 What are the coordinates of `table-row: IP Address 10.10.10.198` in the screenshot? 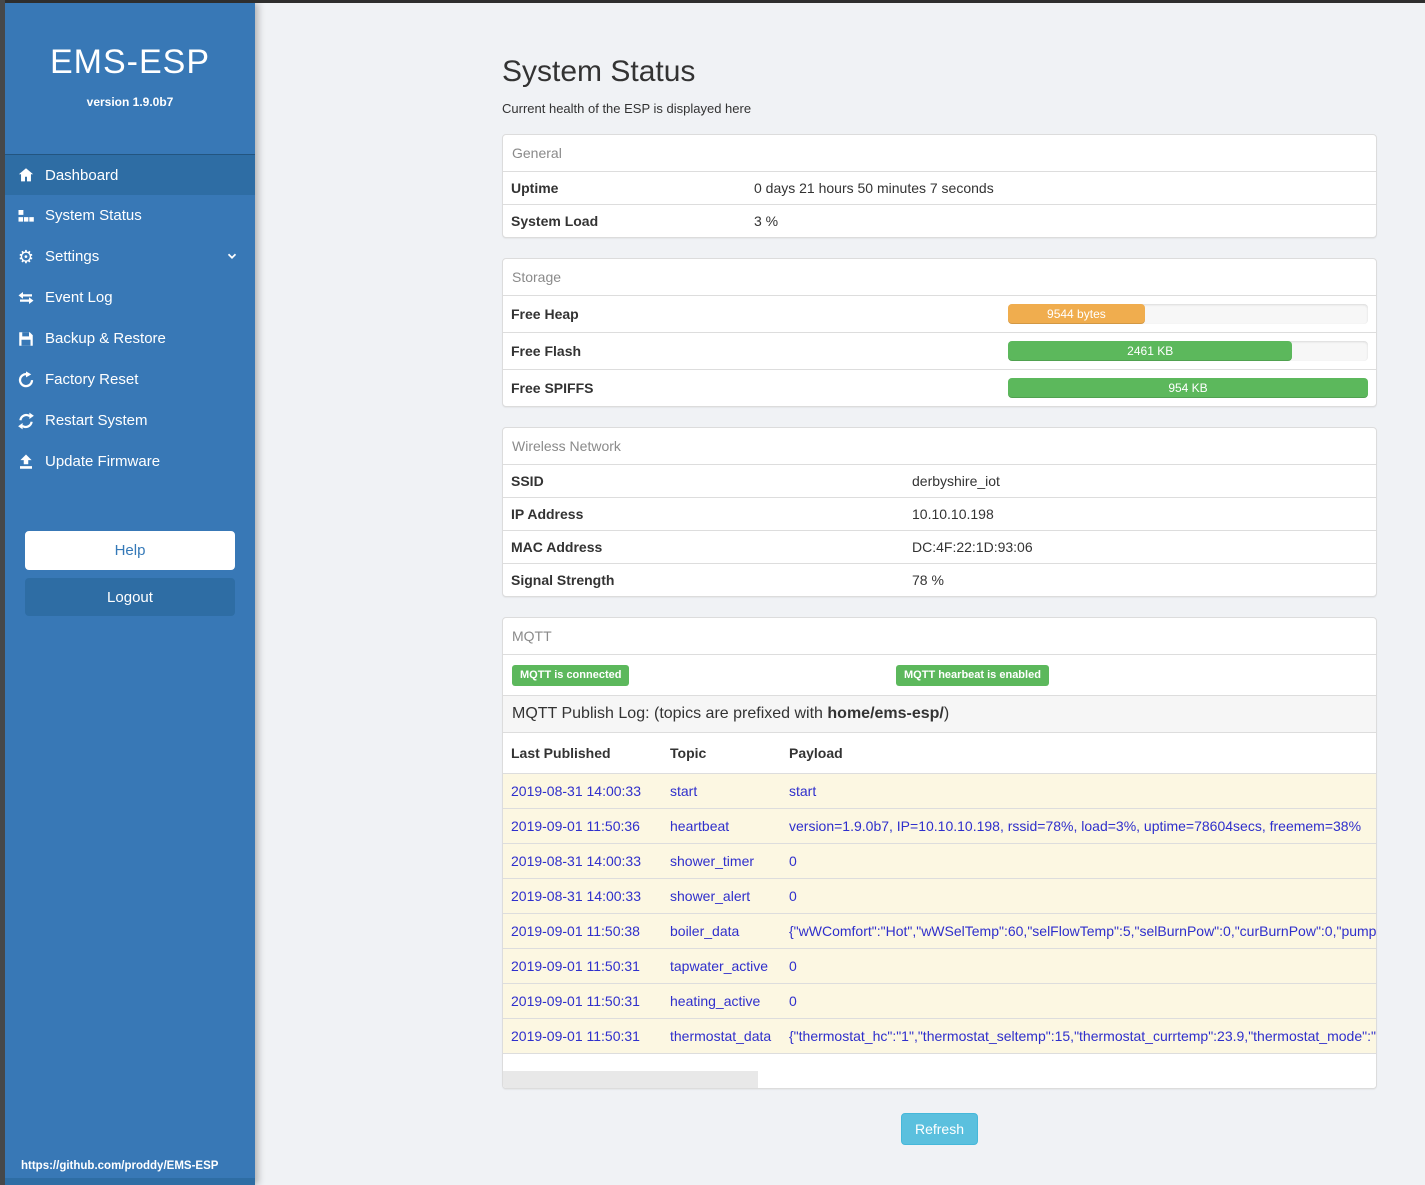 It's located at (939, 514).